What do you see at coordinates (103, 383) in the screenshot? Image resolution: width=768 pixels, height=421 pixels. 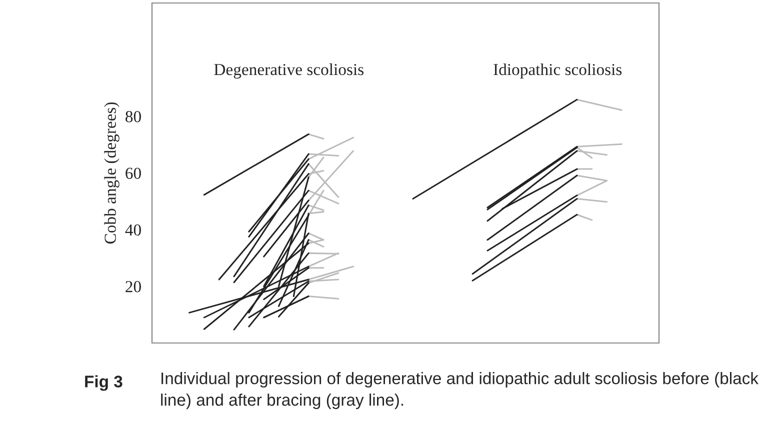 I see `caption: Fig 3` at bounding box center [103, 383].